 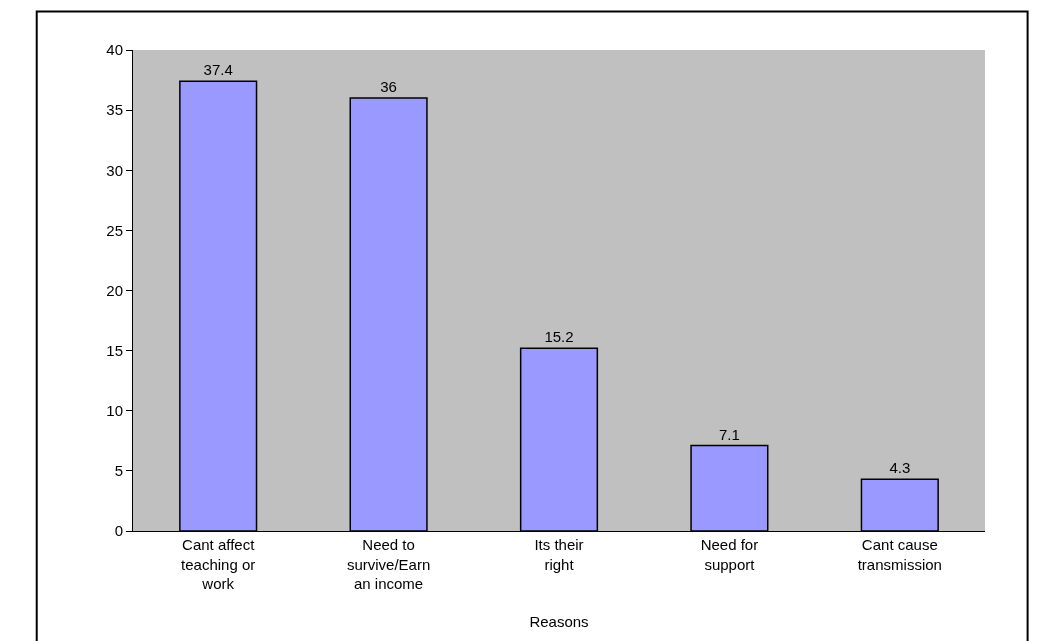 What do you see at coordinates (114, 230) in the screenshot?
I see `y-tick-label: 25` at bounding box center [114, 230].